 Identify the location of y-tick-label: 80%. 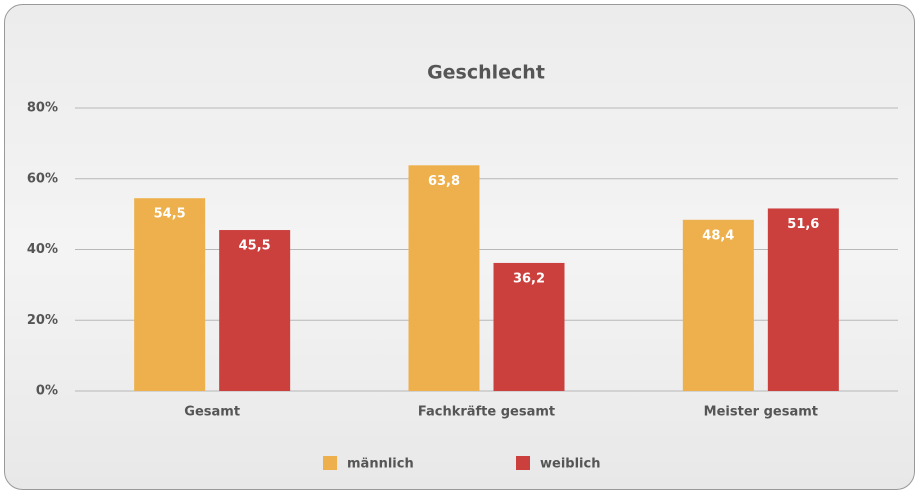
(42, 108).